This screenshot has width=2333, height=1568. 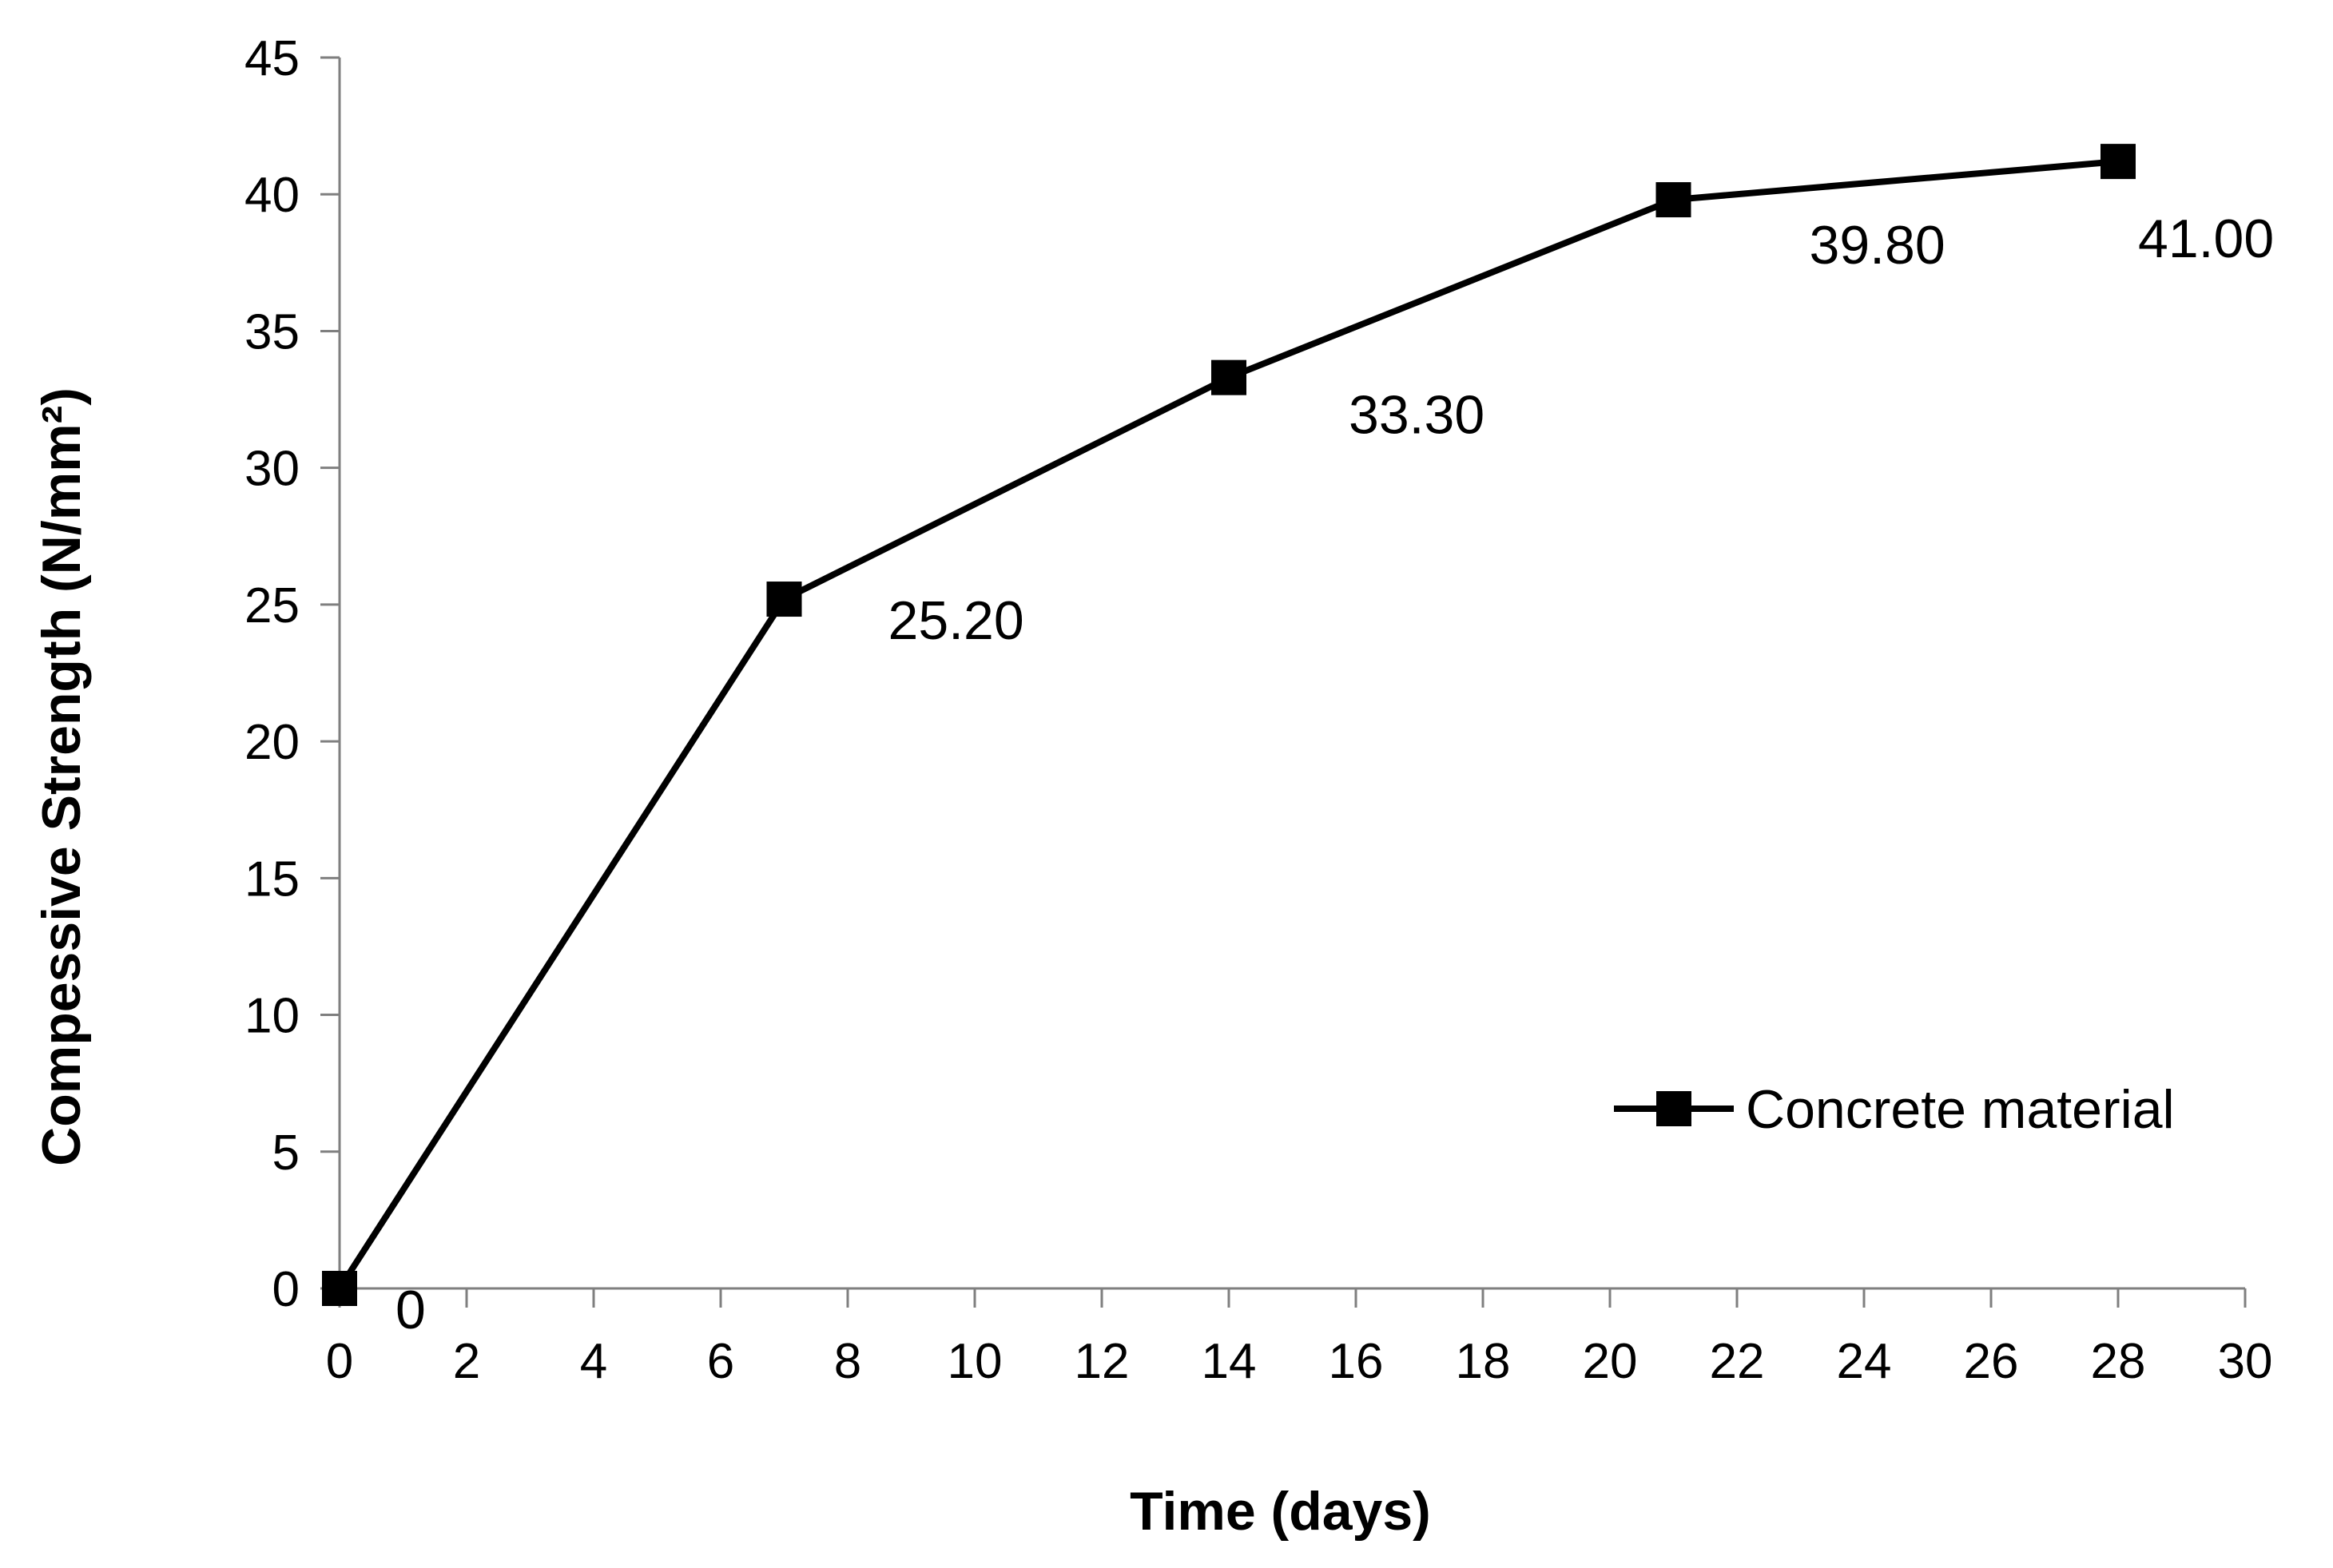 I want to click on x-tick-label: 20, so click(x=1610, y=1361).